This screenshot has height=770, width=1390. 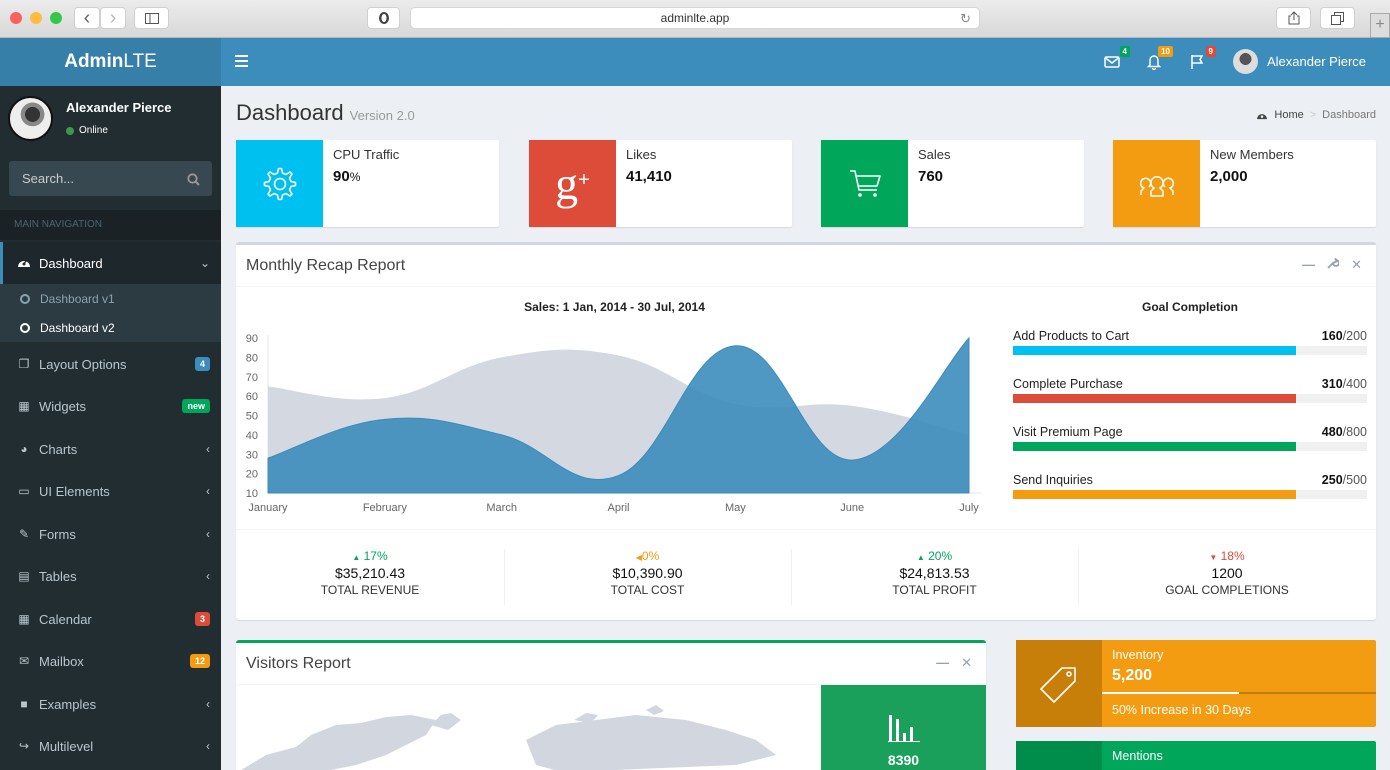 What do you see at coordinates (1252, 154) in the screenshot?
I see `info-box-label: New Members` at bounding box center [1252, 154].